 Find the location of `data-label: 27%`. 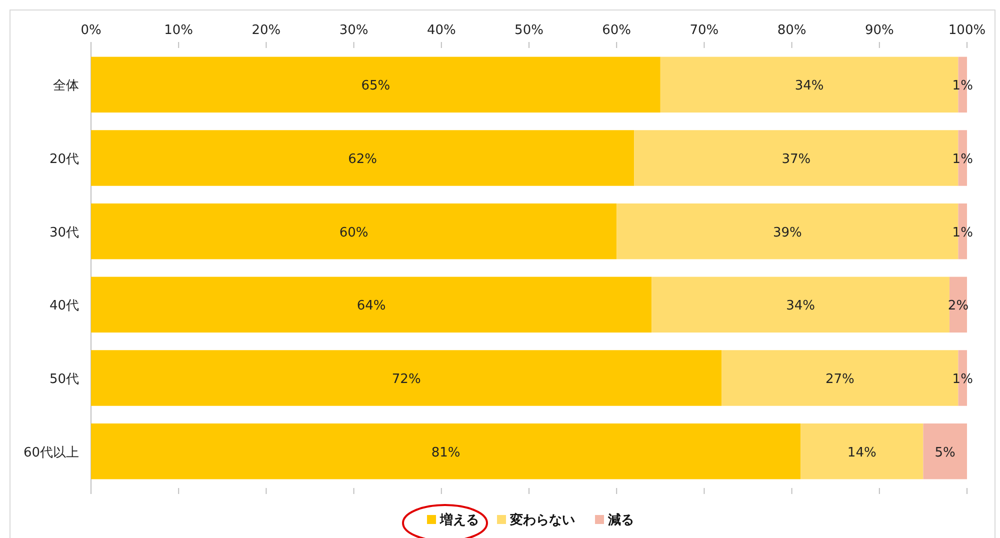

data-label: 27% is located at coordinates (840, 379).